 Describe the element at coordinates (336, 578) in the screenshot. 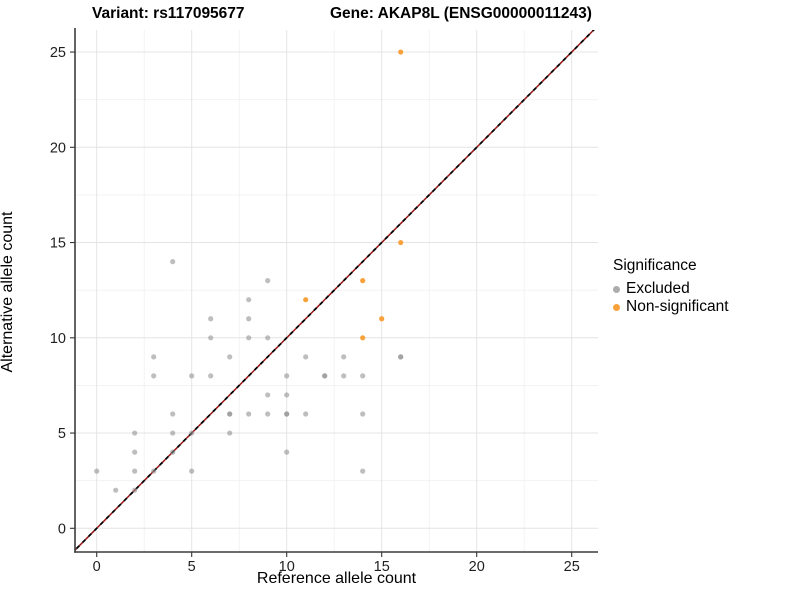

I see `x-axis-label: Reference allele count` at that location.